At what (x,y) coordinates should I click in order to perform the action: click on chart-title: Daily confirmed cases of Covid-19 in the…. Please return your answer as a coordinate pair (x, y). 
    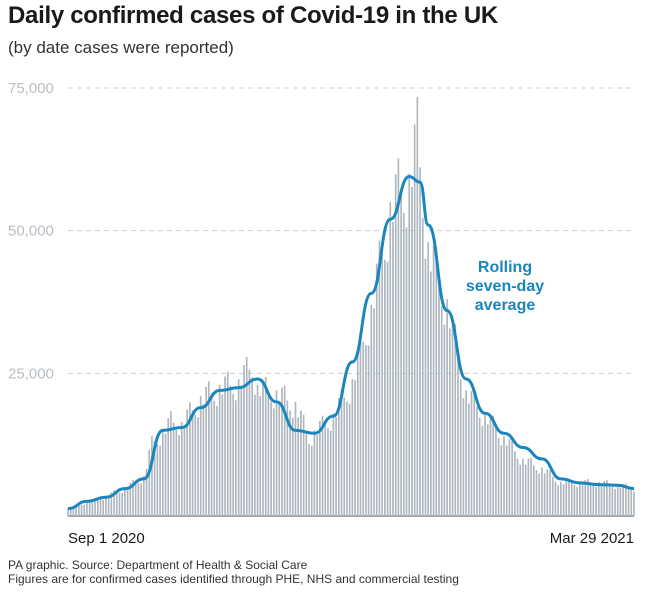
    Looking at the image, I should click on (253, 15).